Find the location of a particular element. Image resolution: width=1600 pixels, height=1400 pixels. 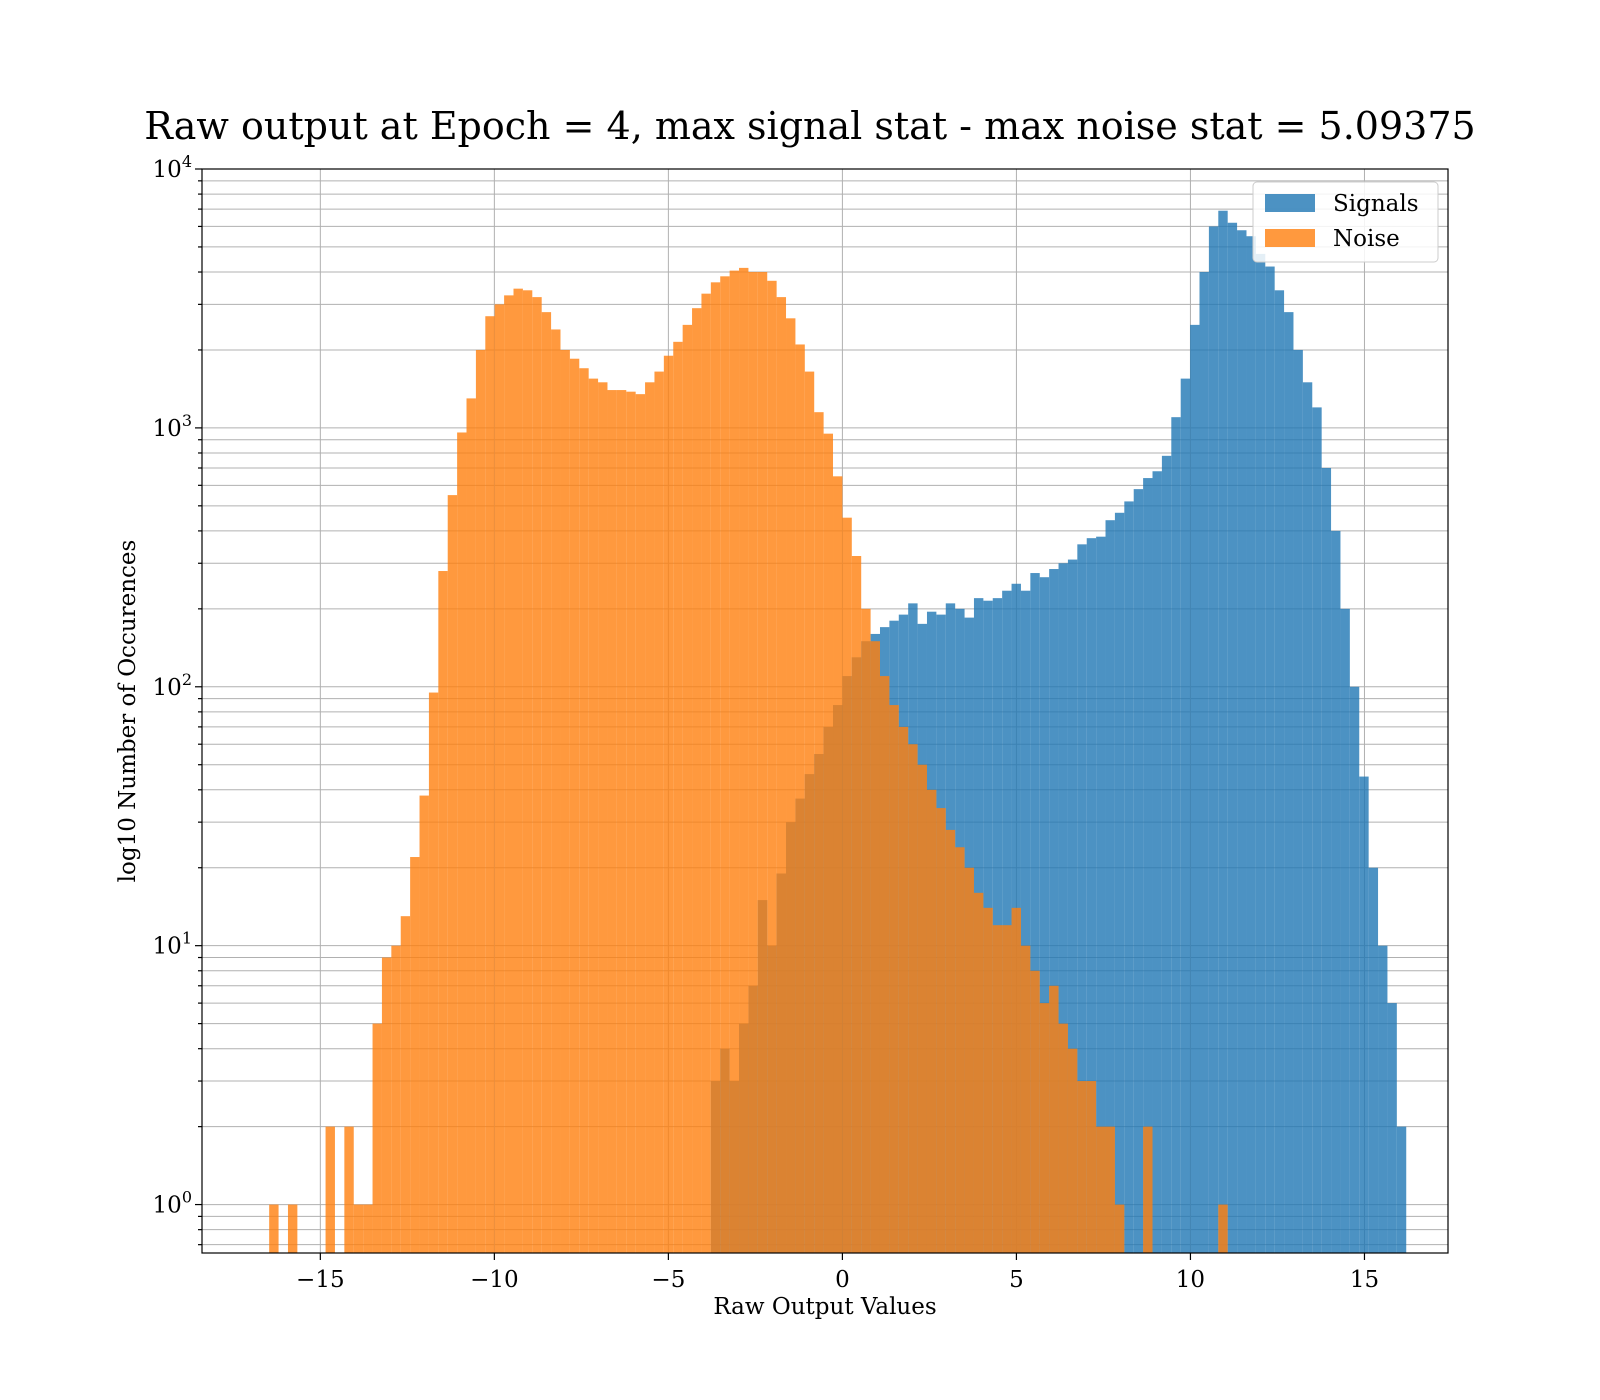

y-tick-label: 10¹ is located at coordinates (172, 944).